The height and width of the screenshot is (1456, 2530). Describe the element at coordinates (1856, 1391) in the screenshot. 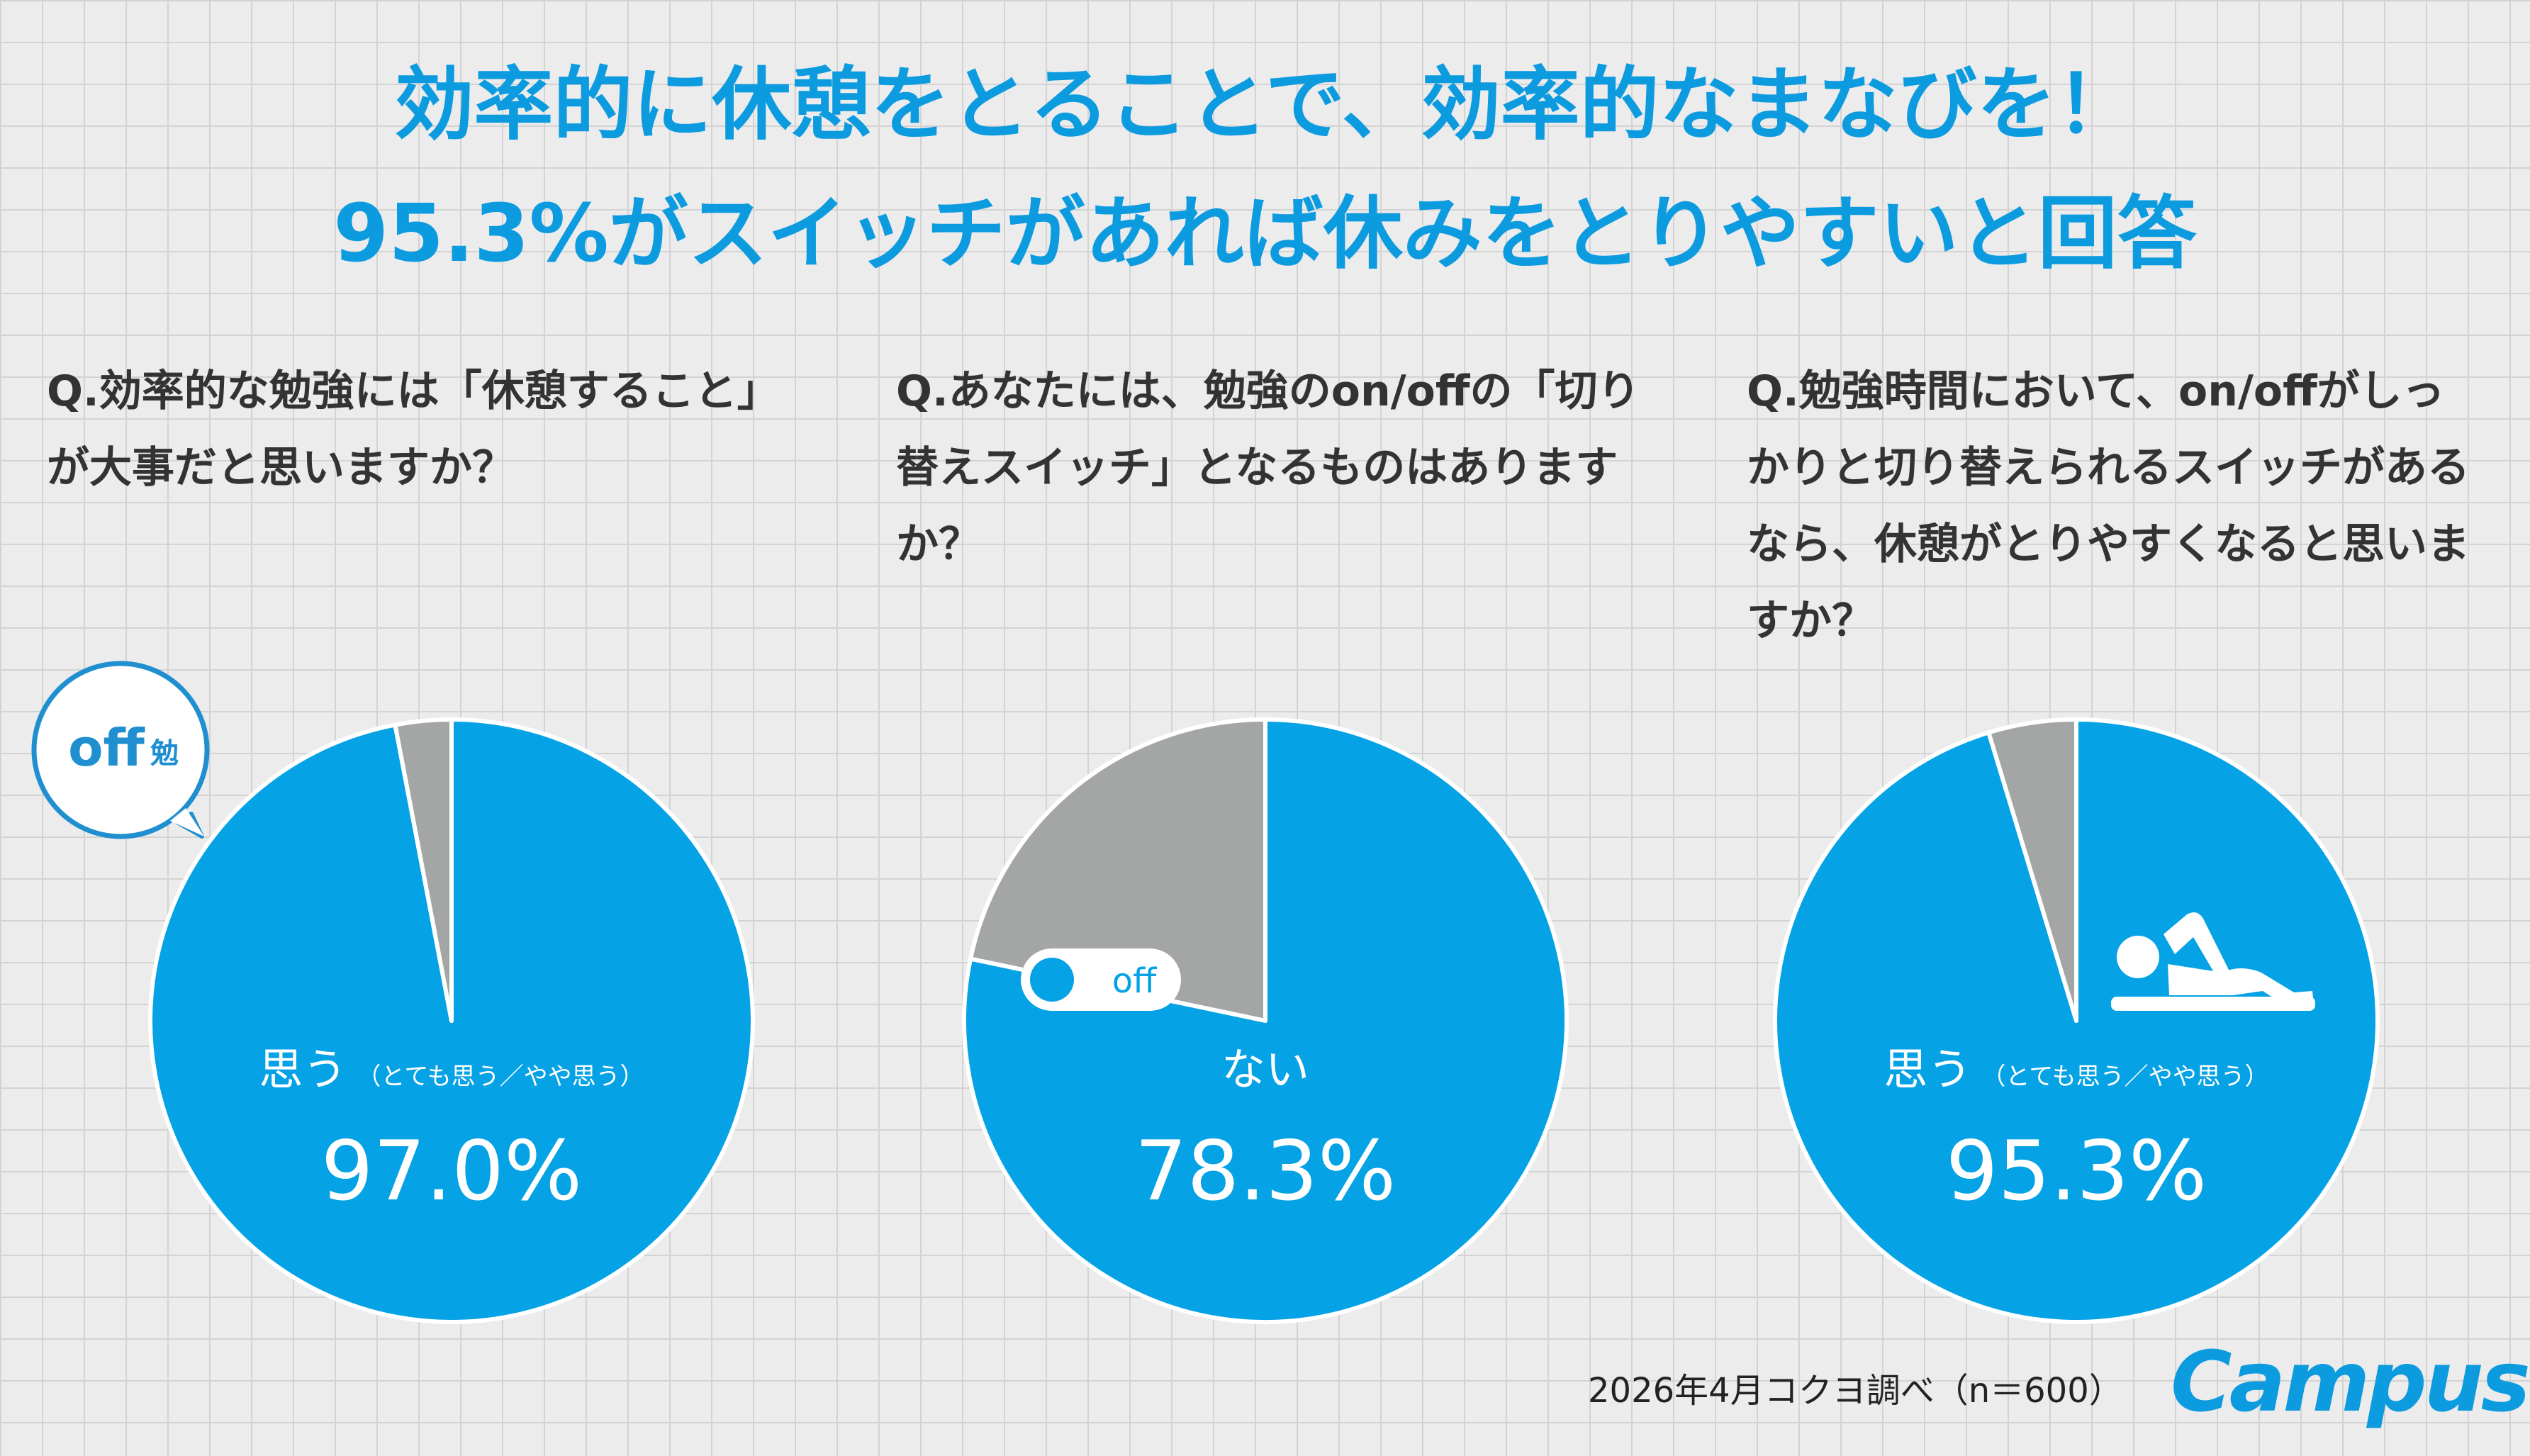

I see `survey-source: 2026年4月コクヨ調べ（n＝600）` at that location.